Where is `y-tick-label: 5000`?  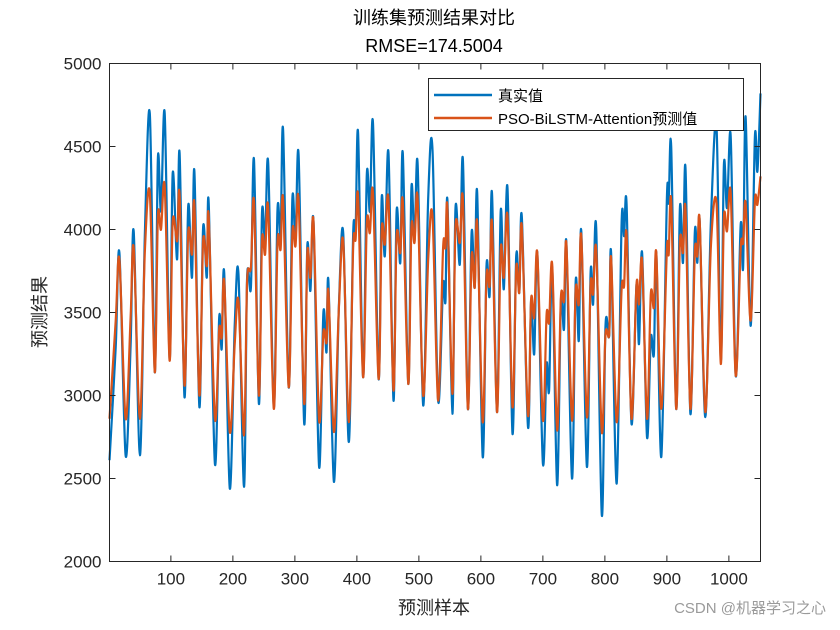
y-tick-label: 5000 is located at coordinates (83, 64).